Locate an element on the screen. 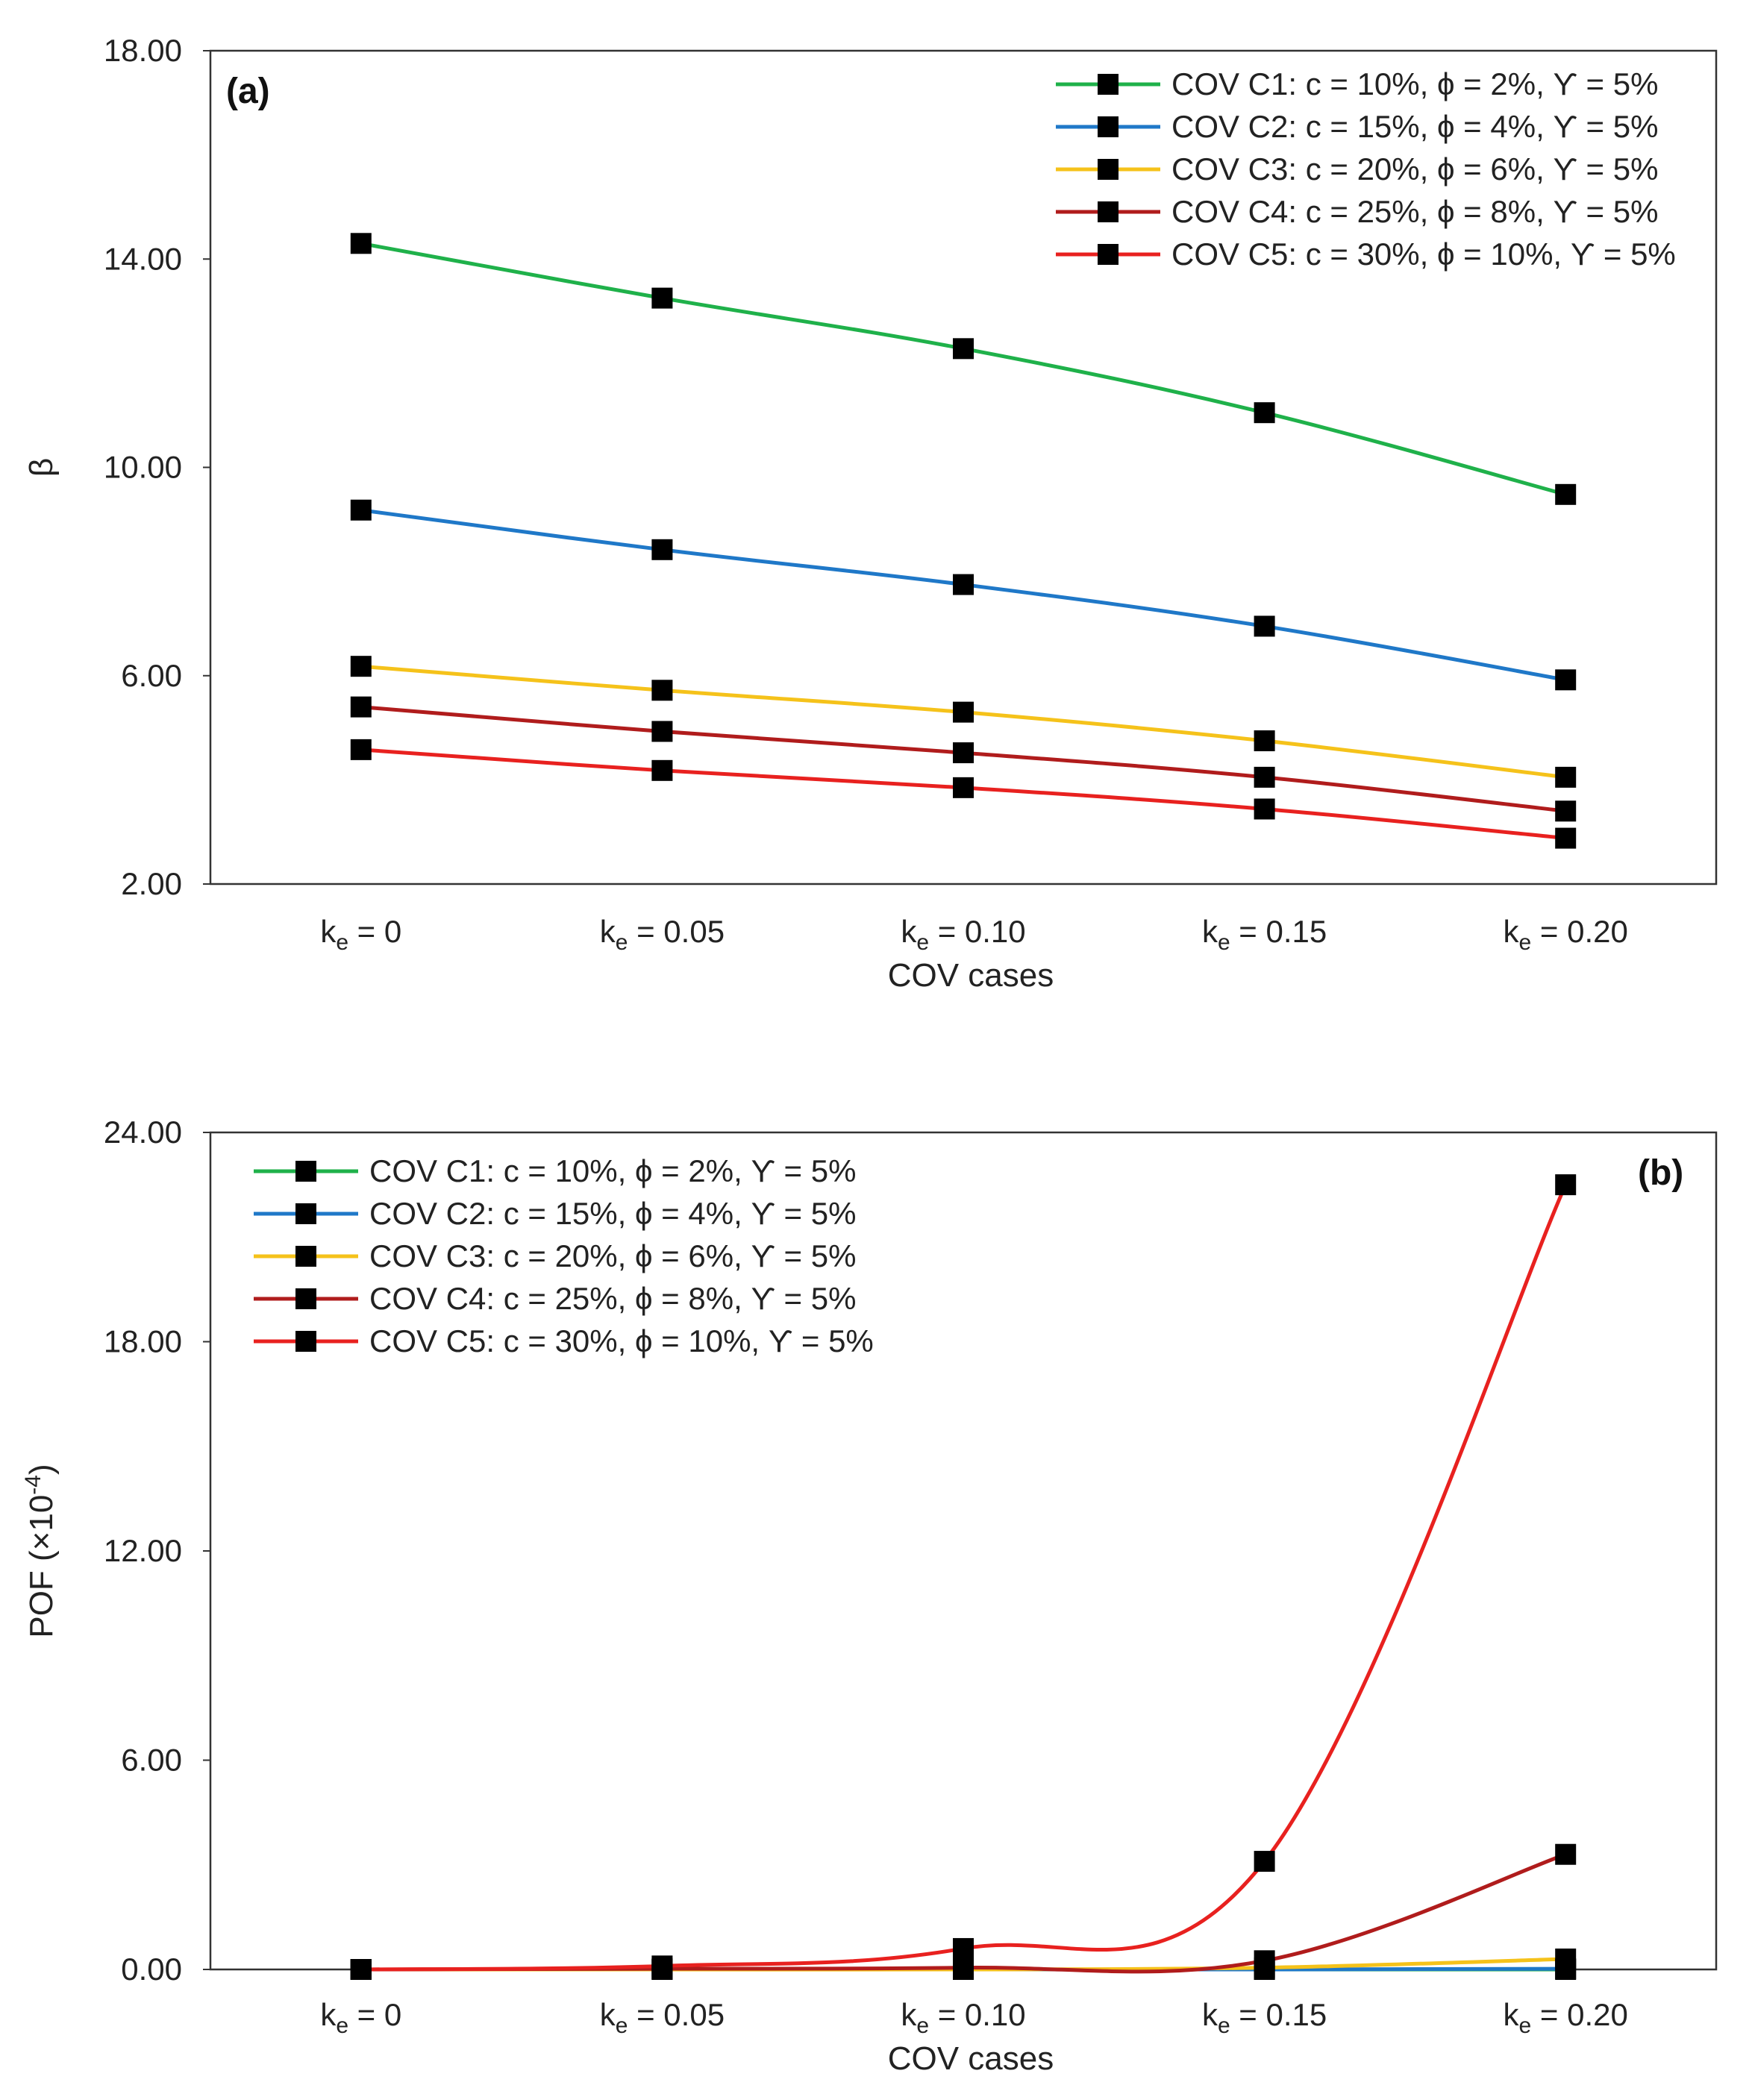  panel-label: (b) is located at coordinates (1660, 1173).